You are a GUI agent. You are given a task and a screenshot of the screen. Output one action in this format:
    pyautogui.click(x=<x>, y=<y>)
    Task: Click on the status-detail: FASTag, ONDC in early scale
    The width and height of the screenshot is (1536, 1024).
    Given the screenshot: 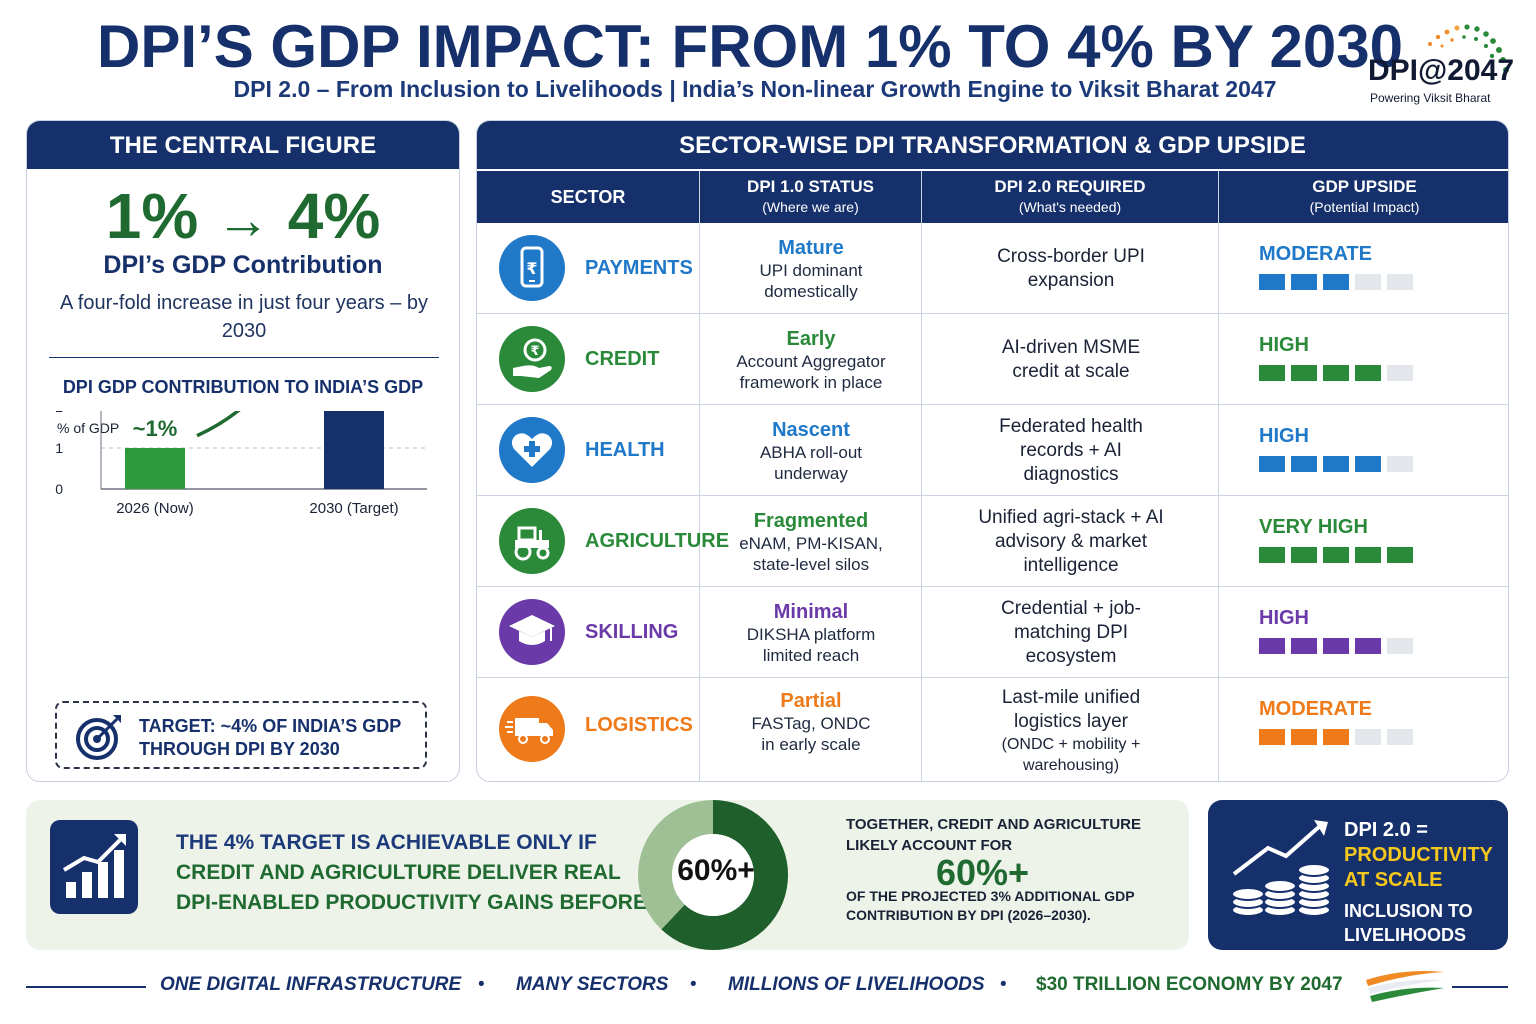 What is the action you would take?
    pyautogui.click(x=811, y=734)
    